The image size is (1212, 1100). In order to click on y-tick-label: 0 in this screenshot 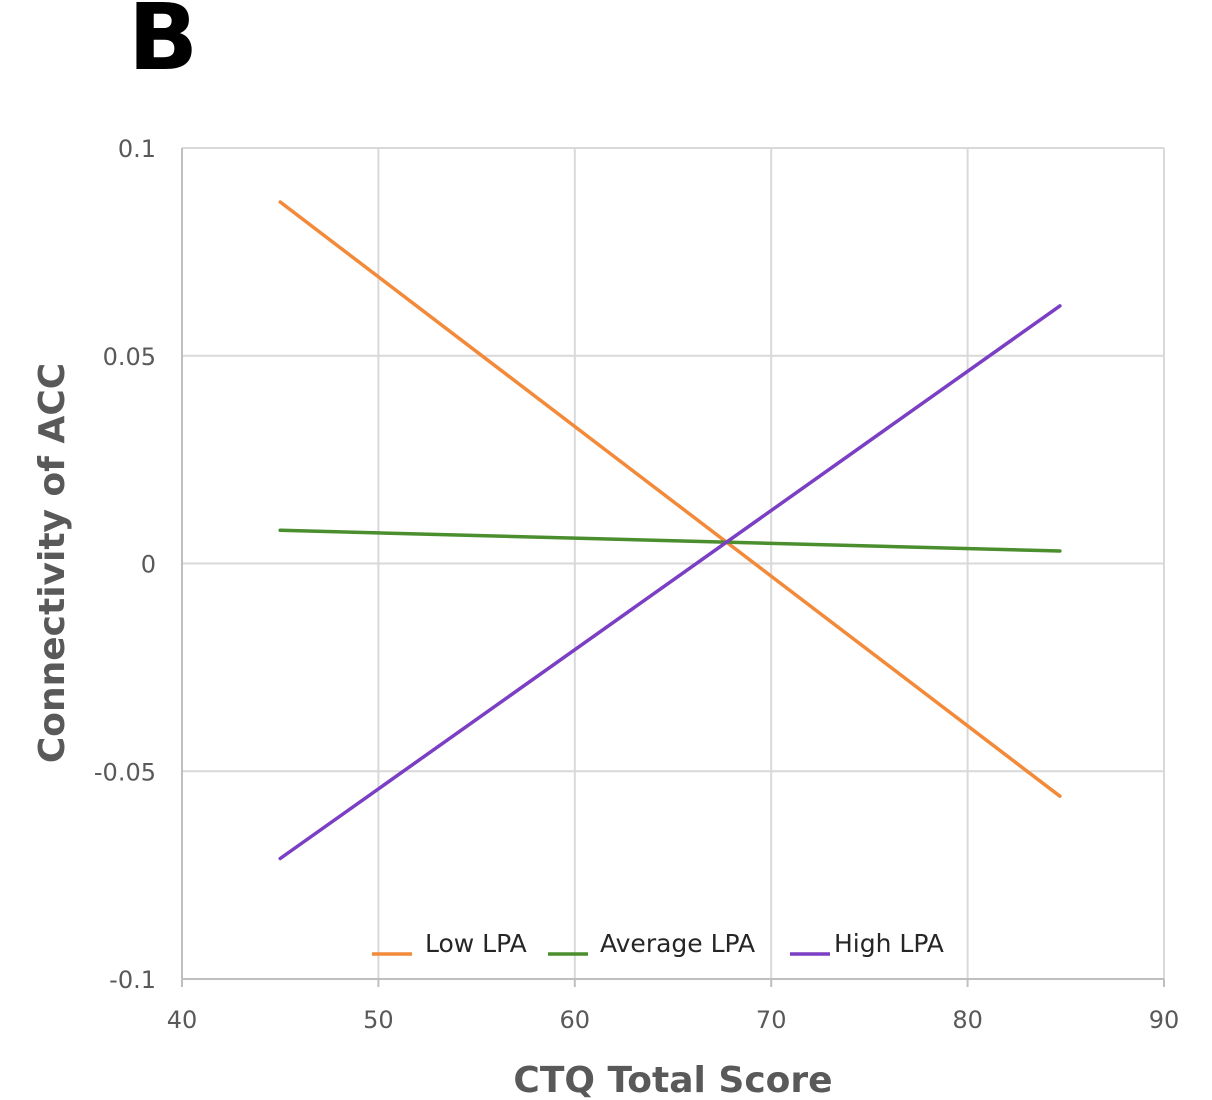, I will do `click(148, 565)`.